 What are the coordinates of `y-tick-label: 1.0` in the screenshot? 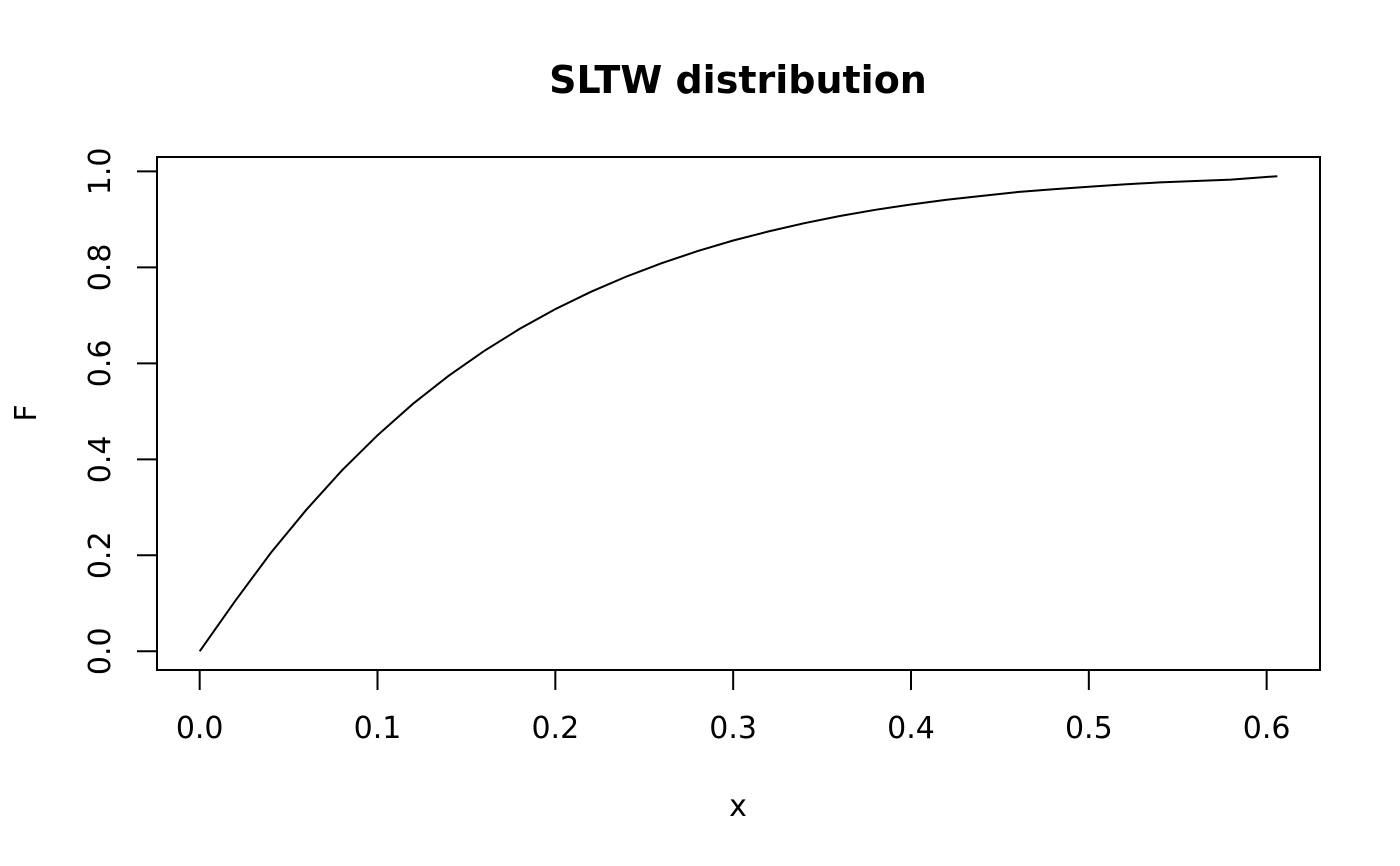 It's located at (100, 172).